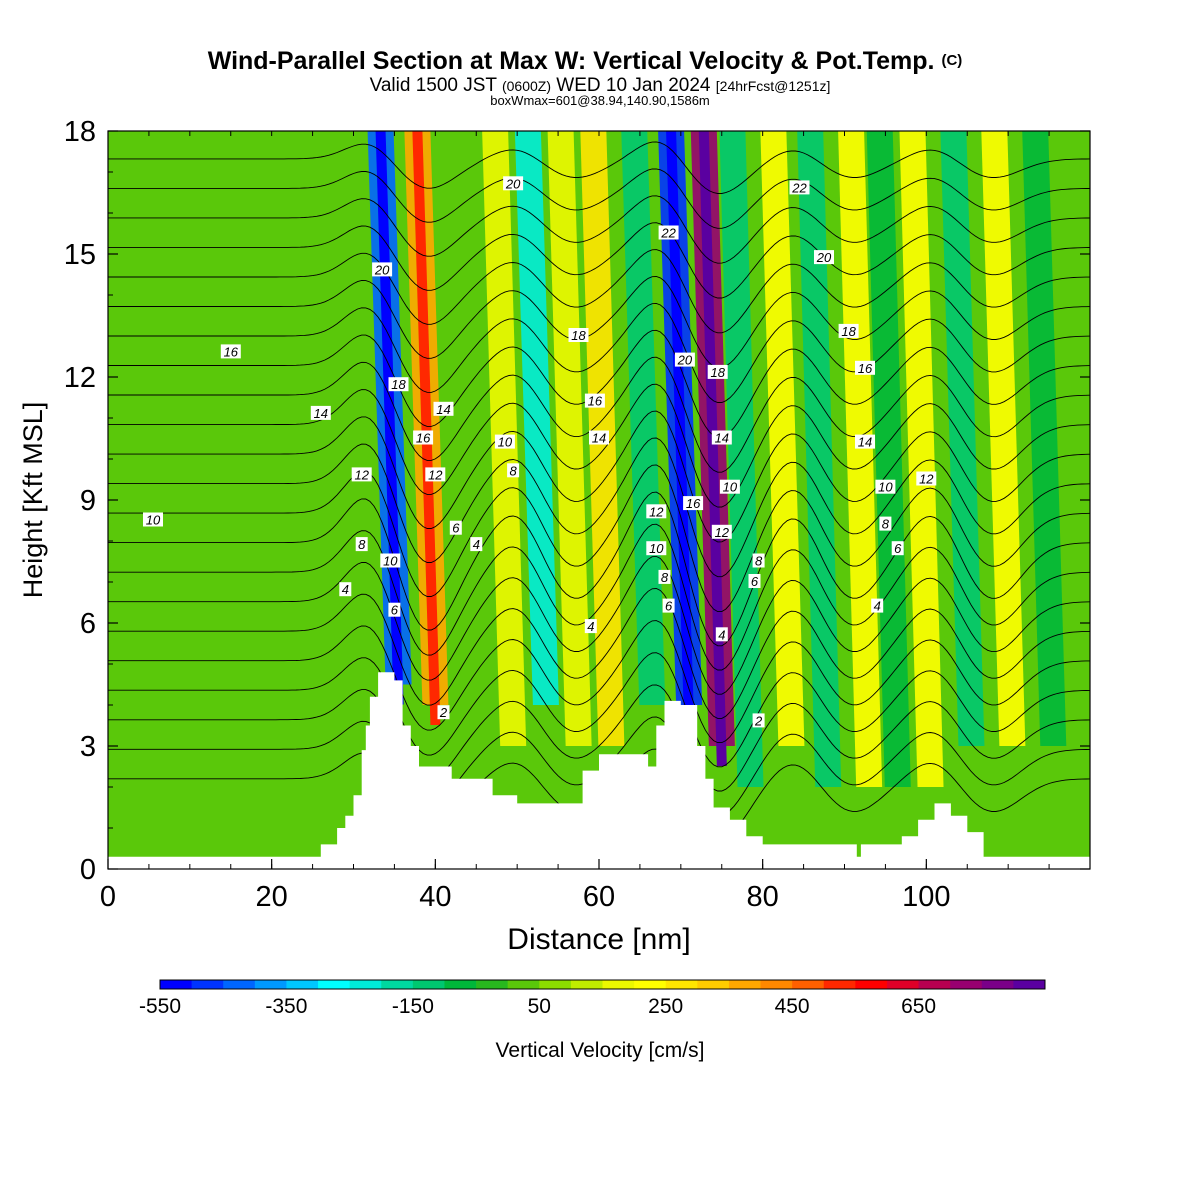 The width and height of the screenshot is (1200, 1200). Describe the element at coordinates (773, 86) in the screenshot. I see `forecast-info: [24hrFcst@1251z]` at that location.